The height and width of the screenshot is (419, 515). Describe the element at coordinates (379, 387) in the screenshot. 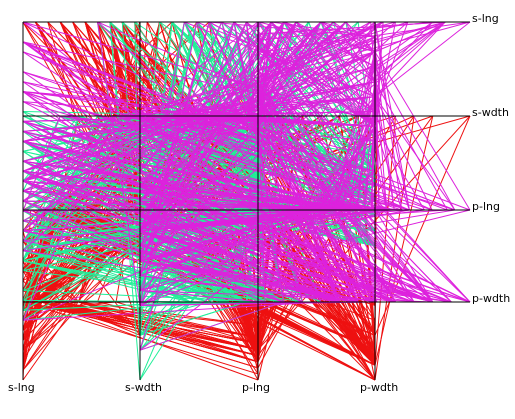

I see `bottom-label-p-wdth: p-wdth` at that location.